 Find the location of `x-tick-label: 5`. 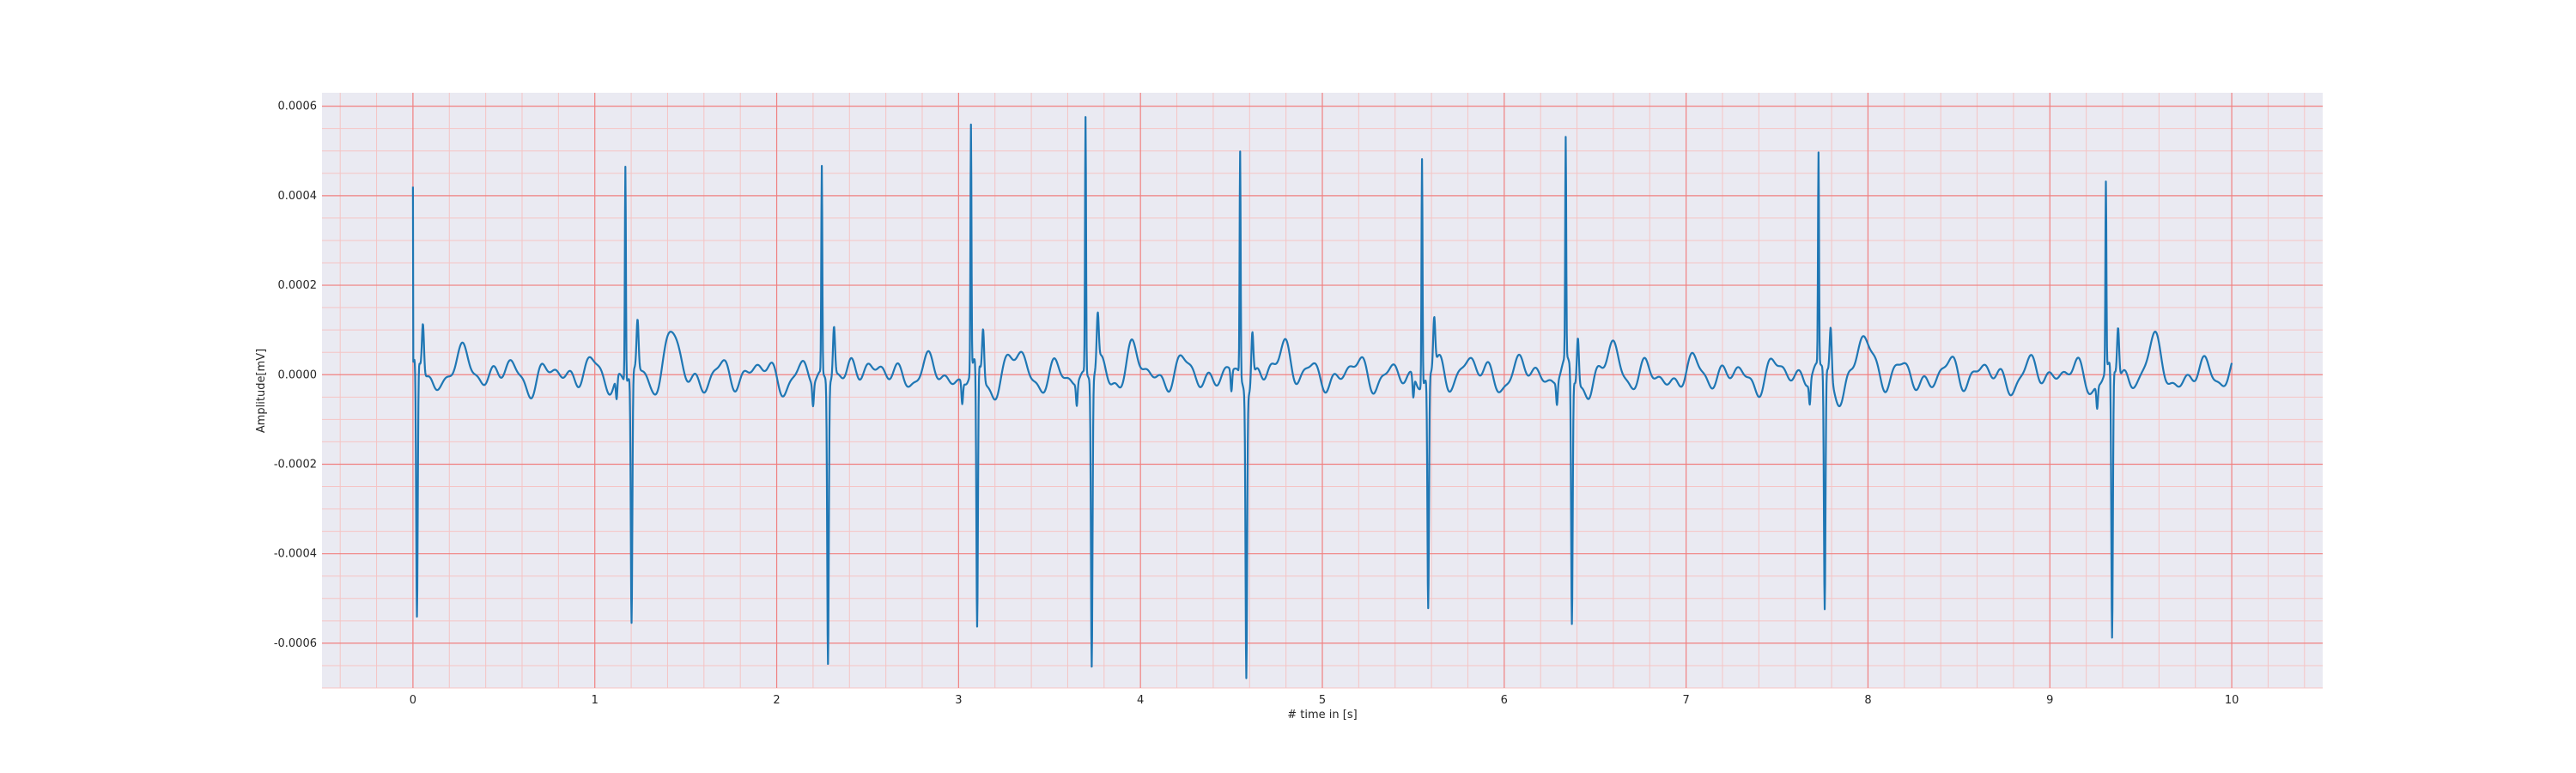

x-tick-label: 5 is located at coordinates (1323, 700).